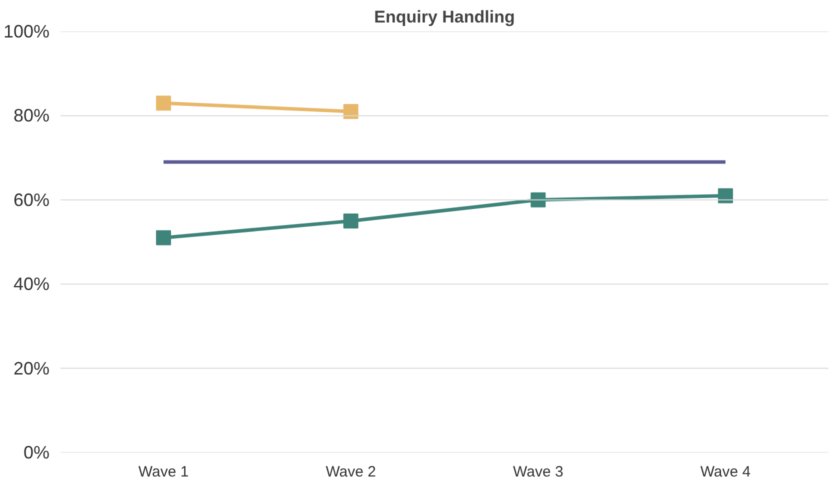 The width and height of the screenshot is (833, 483). What do you see at coordinates (31, 116) in the screenshot?
I see `y-tick-label: 80%` at bounding box center [31, 116].